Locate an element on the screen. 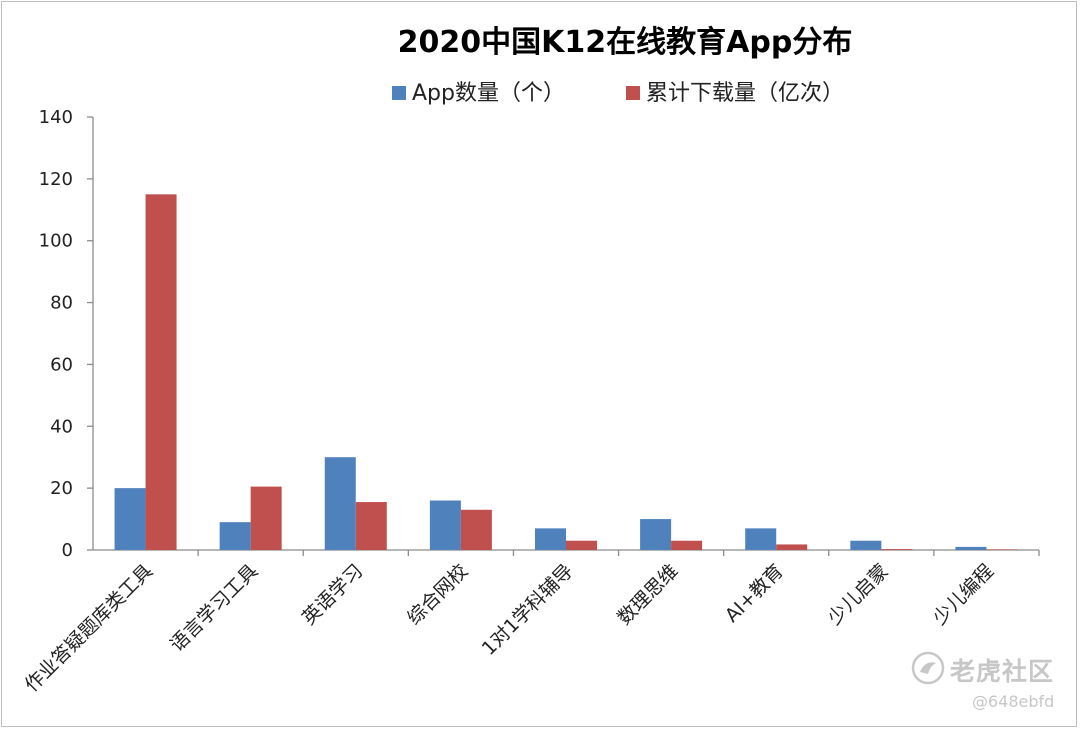 This screenshot has width=1080, height=730. y-tick-label: 20 is located at coordinates (61, 488).